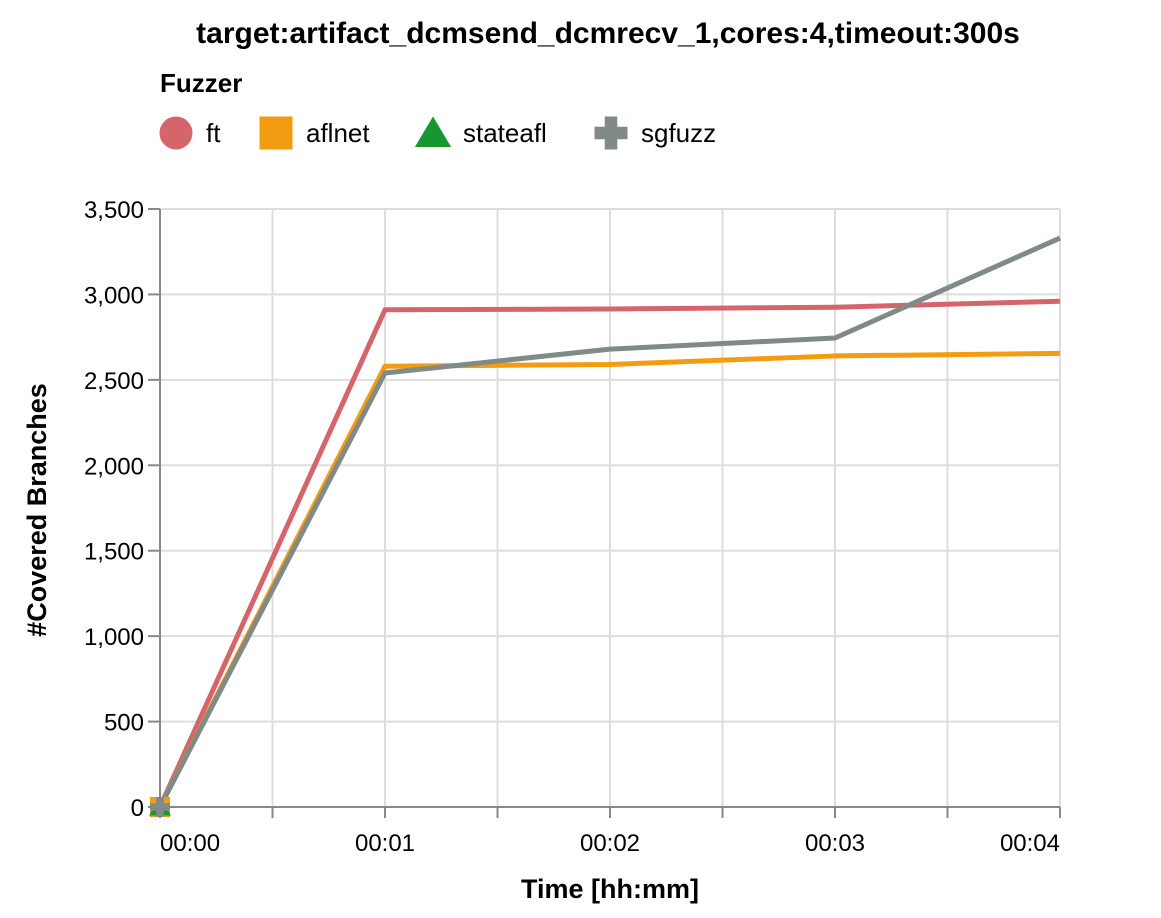 The height and width of the screenshot is (918, 1161). I want to click on data-point-sgfuzz, so click(160, 807).